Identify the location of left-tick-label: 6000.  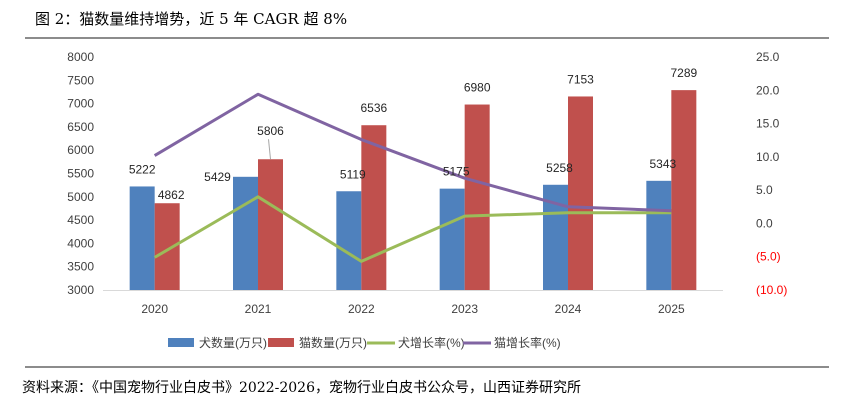
(80, 150).